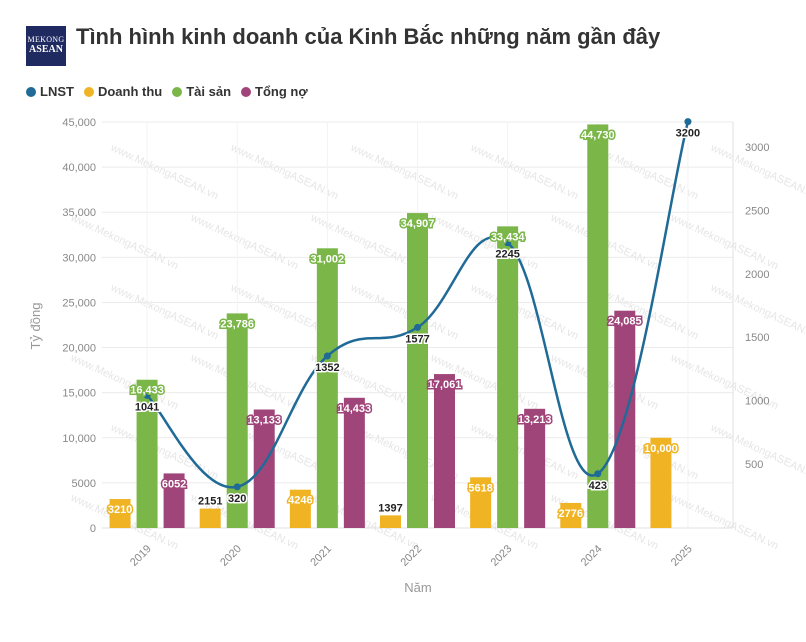 The width and height of the screenshot is (806, 642). Describe the element at coordinates (502, 556) in the screenshot. I see `x-tick-label: 2023` at that location.